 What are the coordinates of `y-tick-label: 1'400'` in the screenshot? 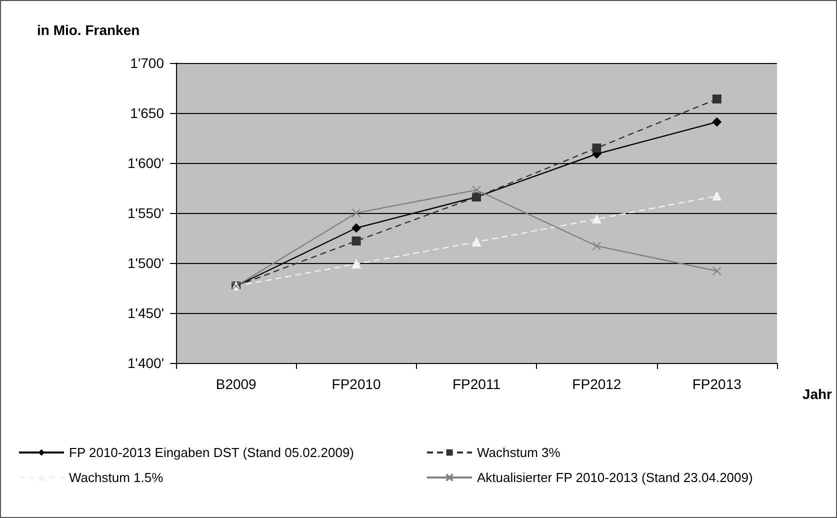 It's located at (146, 363).